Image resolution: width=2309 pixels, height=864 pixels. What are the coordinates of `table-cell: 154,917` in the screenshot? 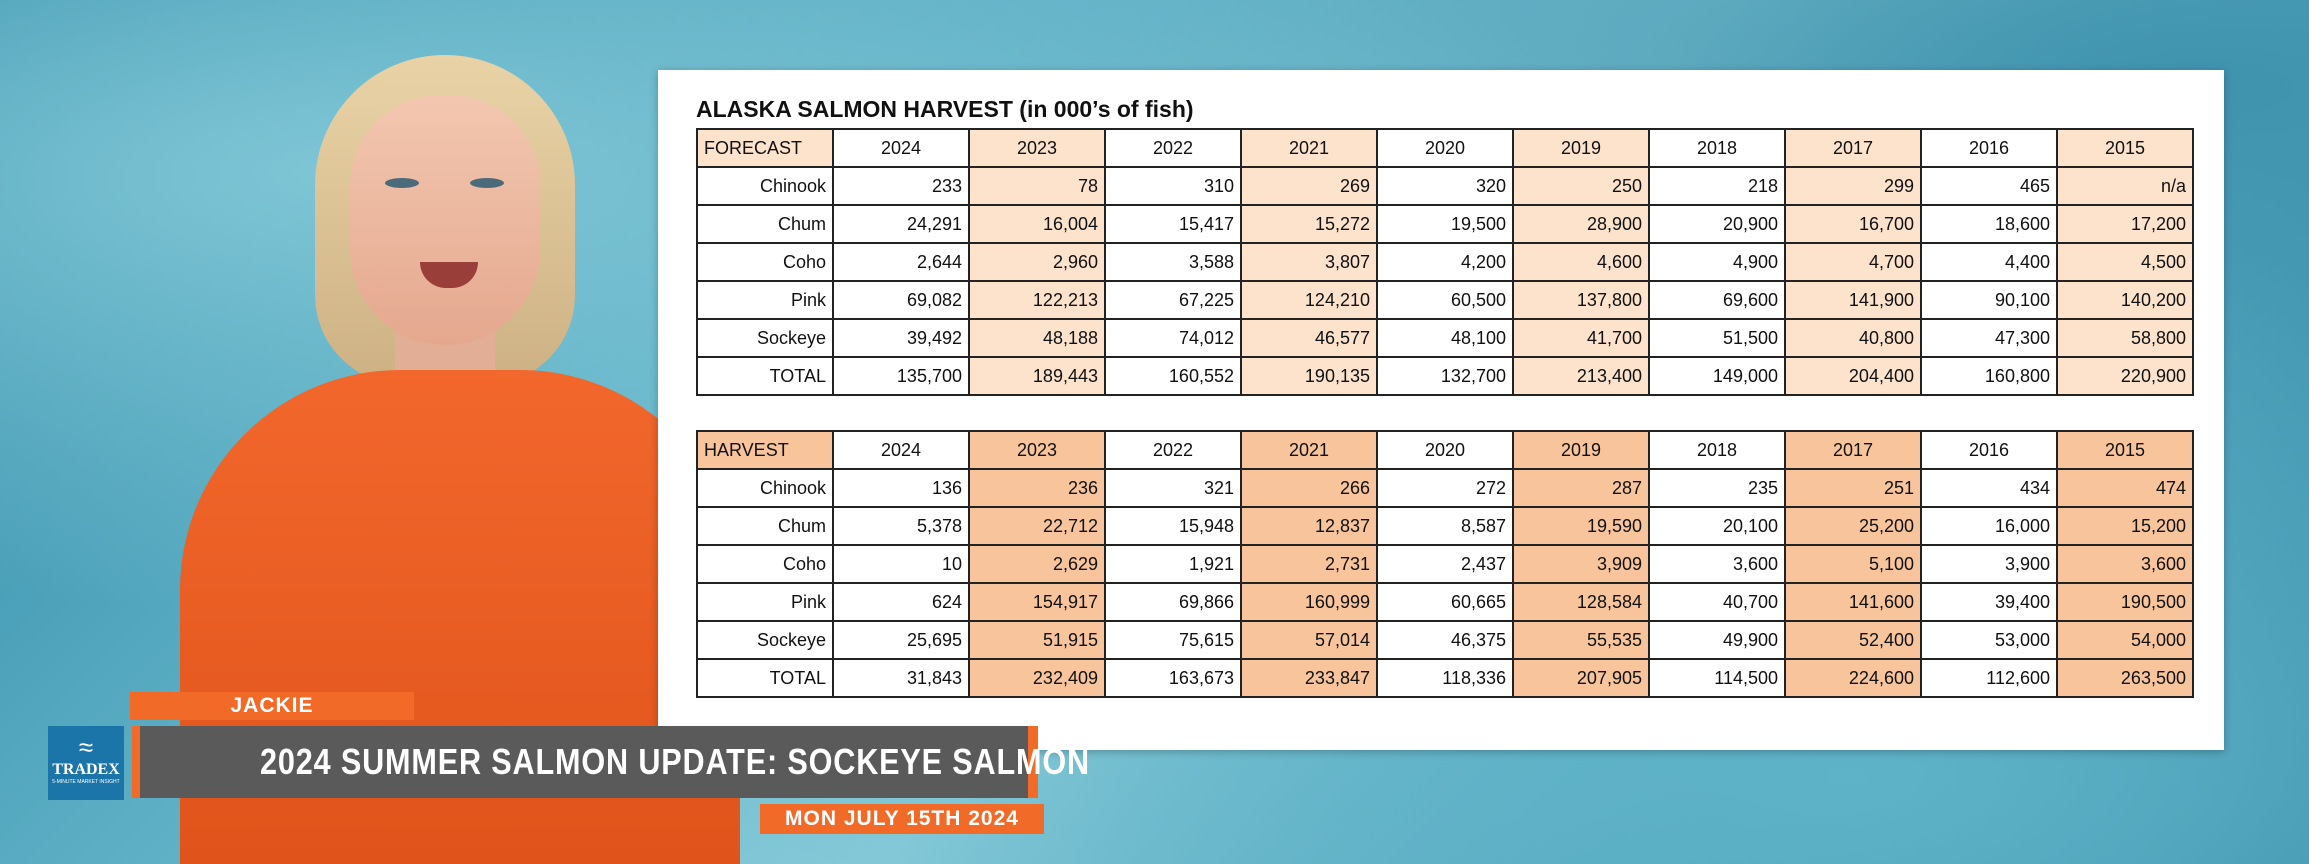 It's located at (1037, 602).